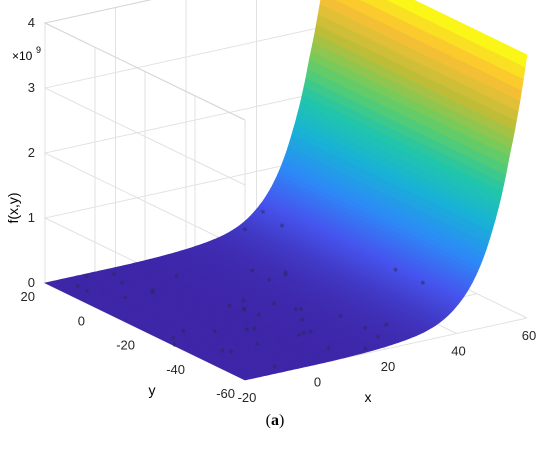  What do you see at coordinates (31, 22) in the screenshot?
I see `z-tick-label: 4` at bounding box center [31, 22].